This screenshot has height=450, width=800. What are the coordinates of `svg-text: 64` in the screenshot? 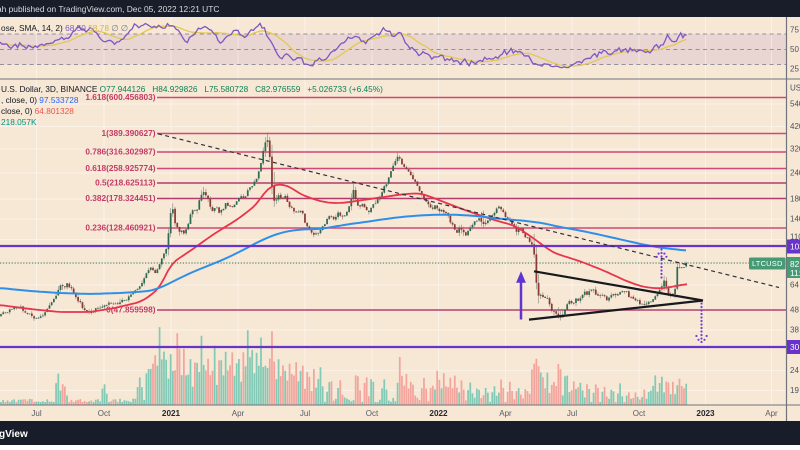 It's located at (794, 285).